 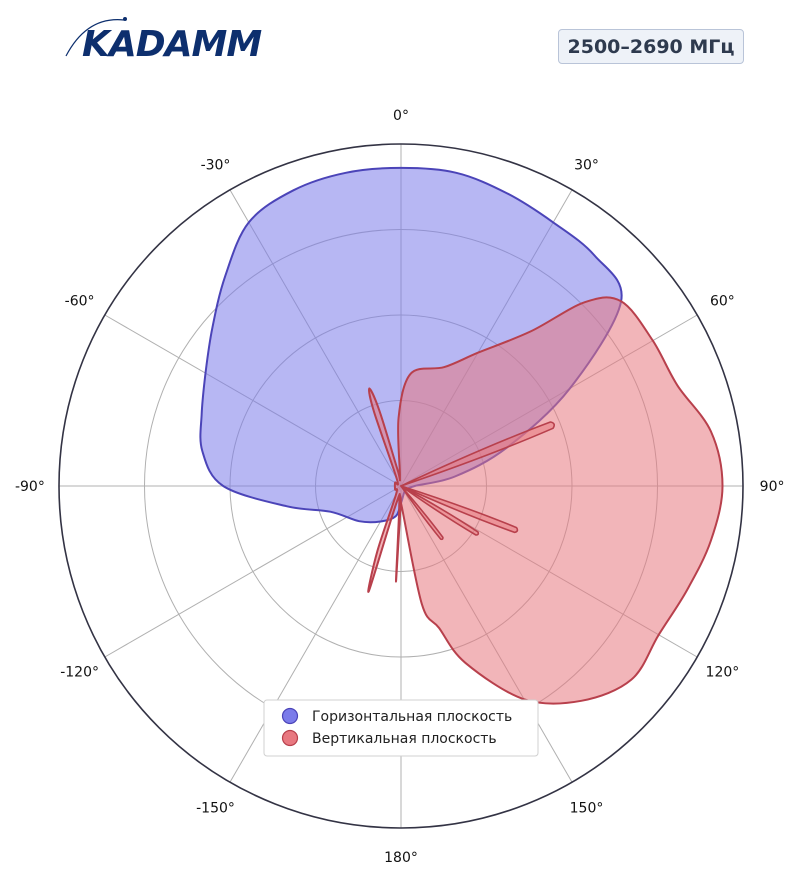 I want to click on legend-box, so click(x=401, y=728).